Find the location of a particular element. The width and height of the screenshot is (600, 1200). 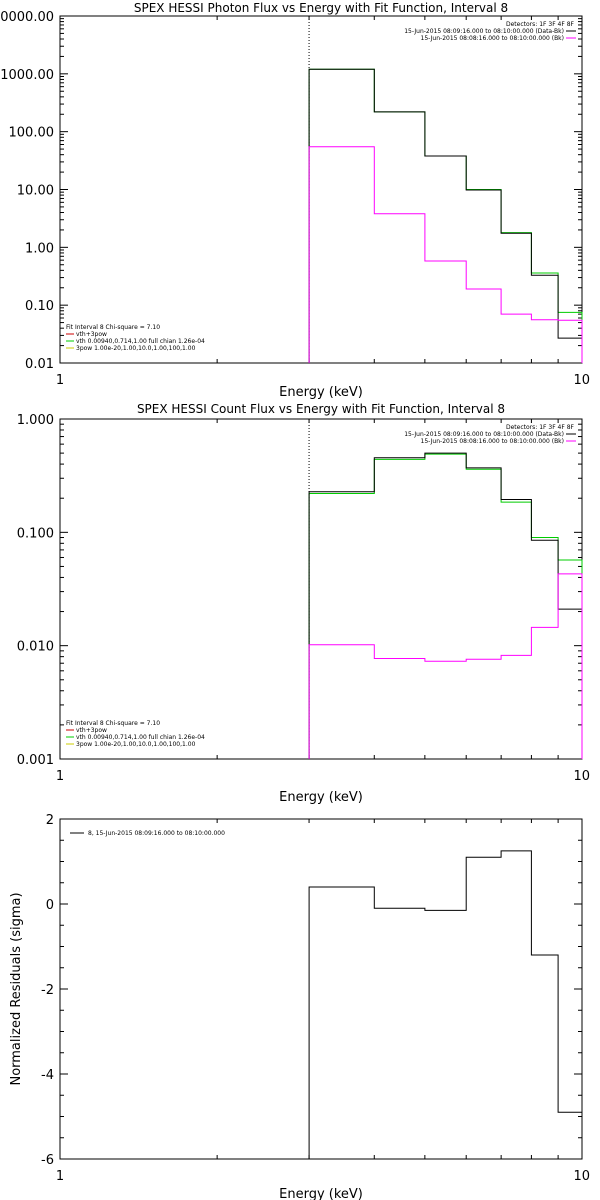

y-tick-label: 2 is located at coordinates (50, 820).